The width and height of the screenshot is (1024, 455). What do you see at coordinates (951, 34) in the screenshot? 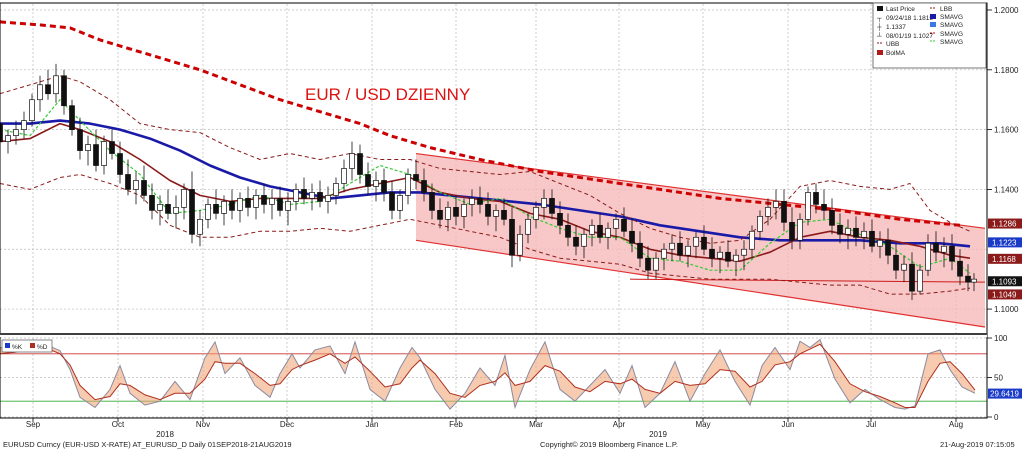
I see `legend-smavg-3: SMAVG` at bounding box center [951, 34].